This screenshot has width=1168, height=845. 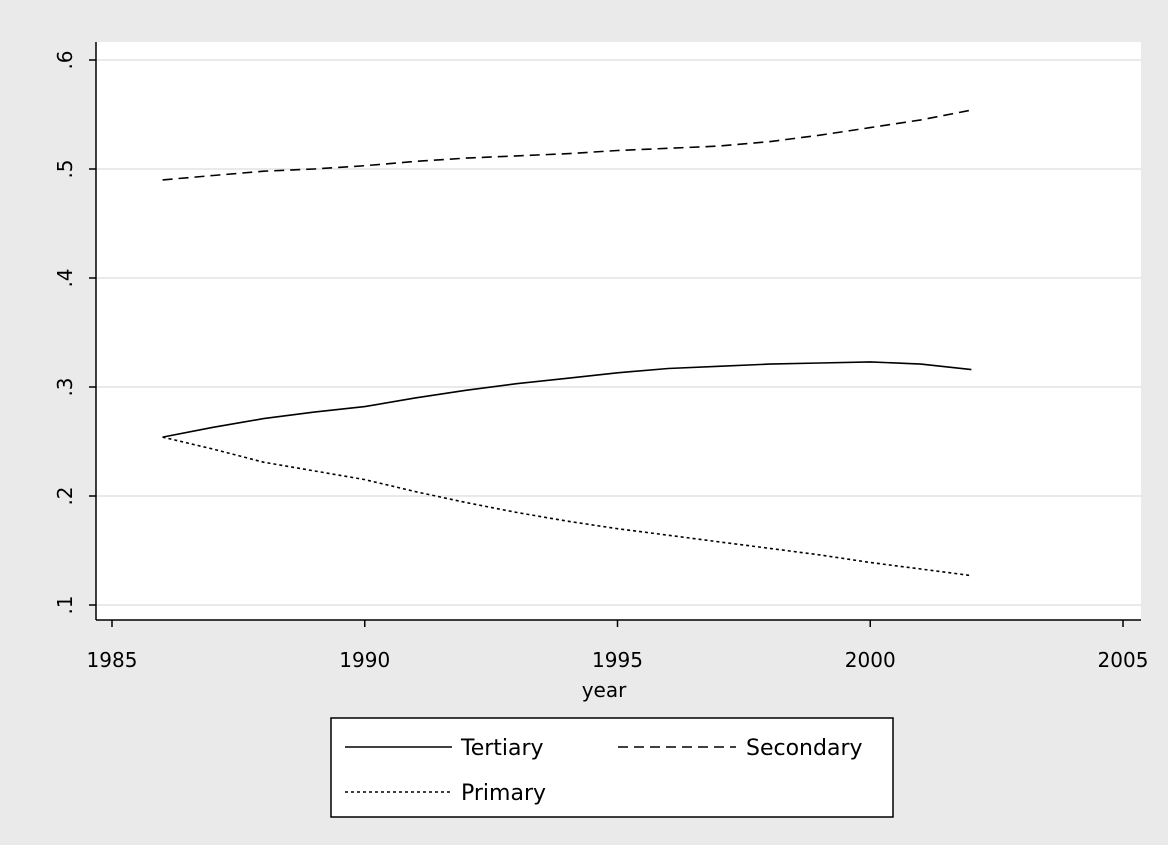 I want to click on series-line-primary, so click(x=567, y=506).